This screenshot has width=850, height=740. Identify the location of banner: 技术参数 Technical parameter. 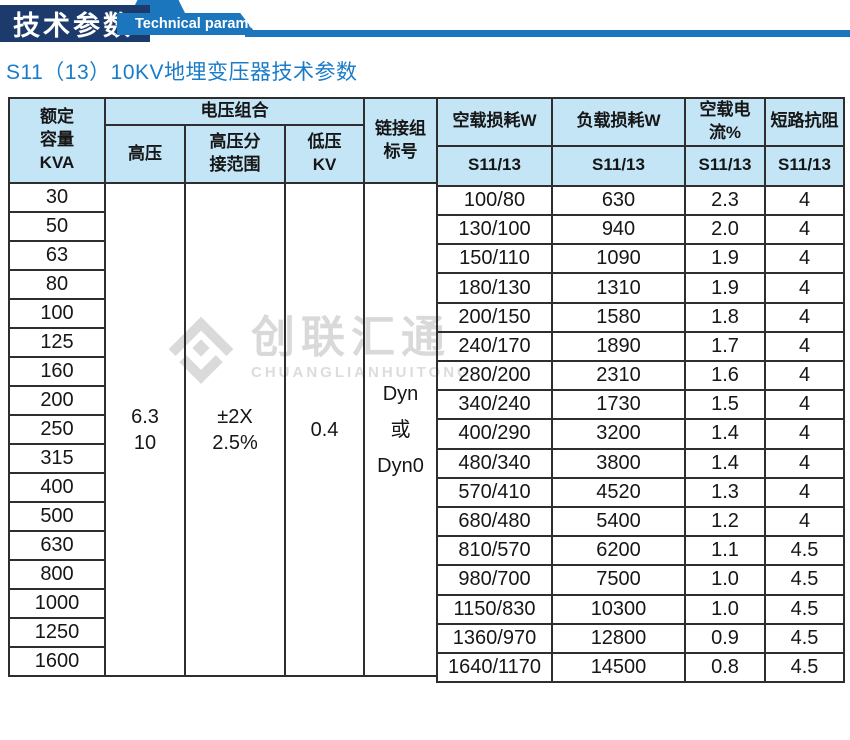
(425, 23).